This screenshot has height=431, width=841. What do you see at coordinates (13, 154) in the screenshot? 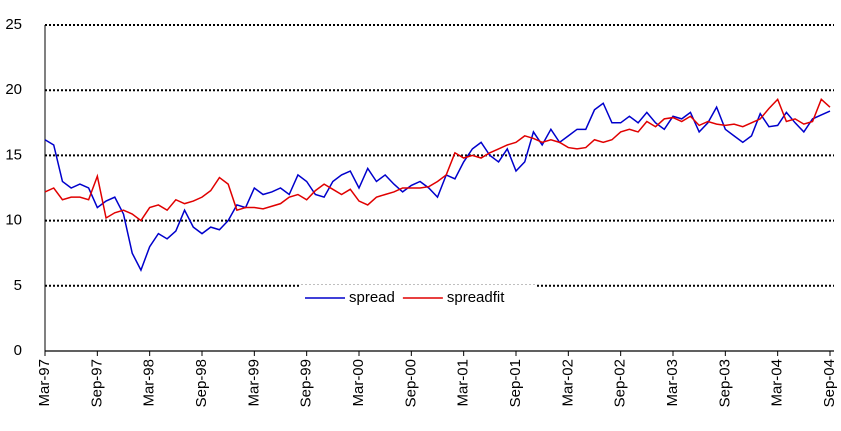
I see `y-tick-label: 15` at bounding box center [13, 154].